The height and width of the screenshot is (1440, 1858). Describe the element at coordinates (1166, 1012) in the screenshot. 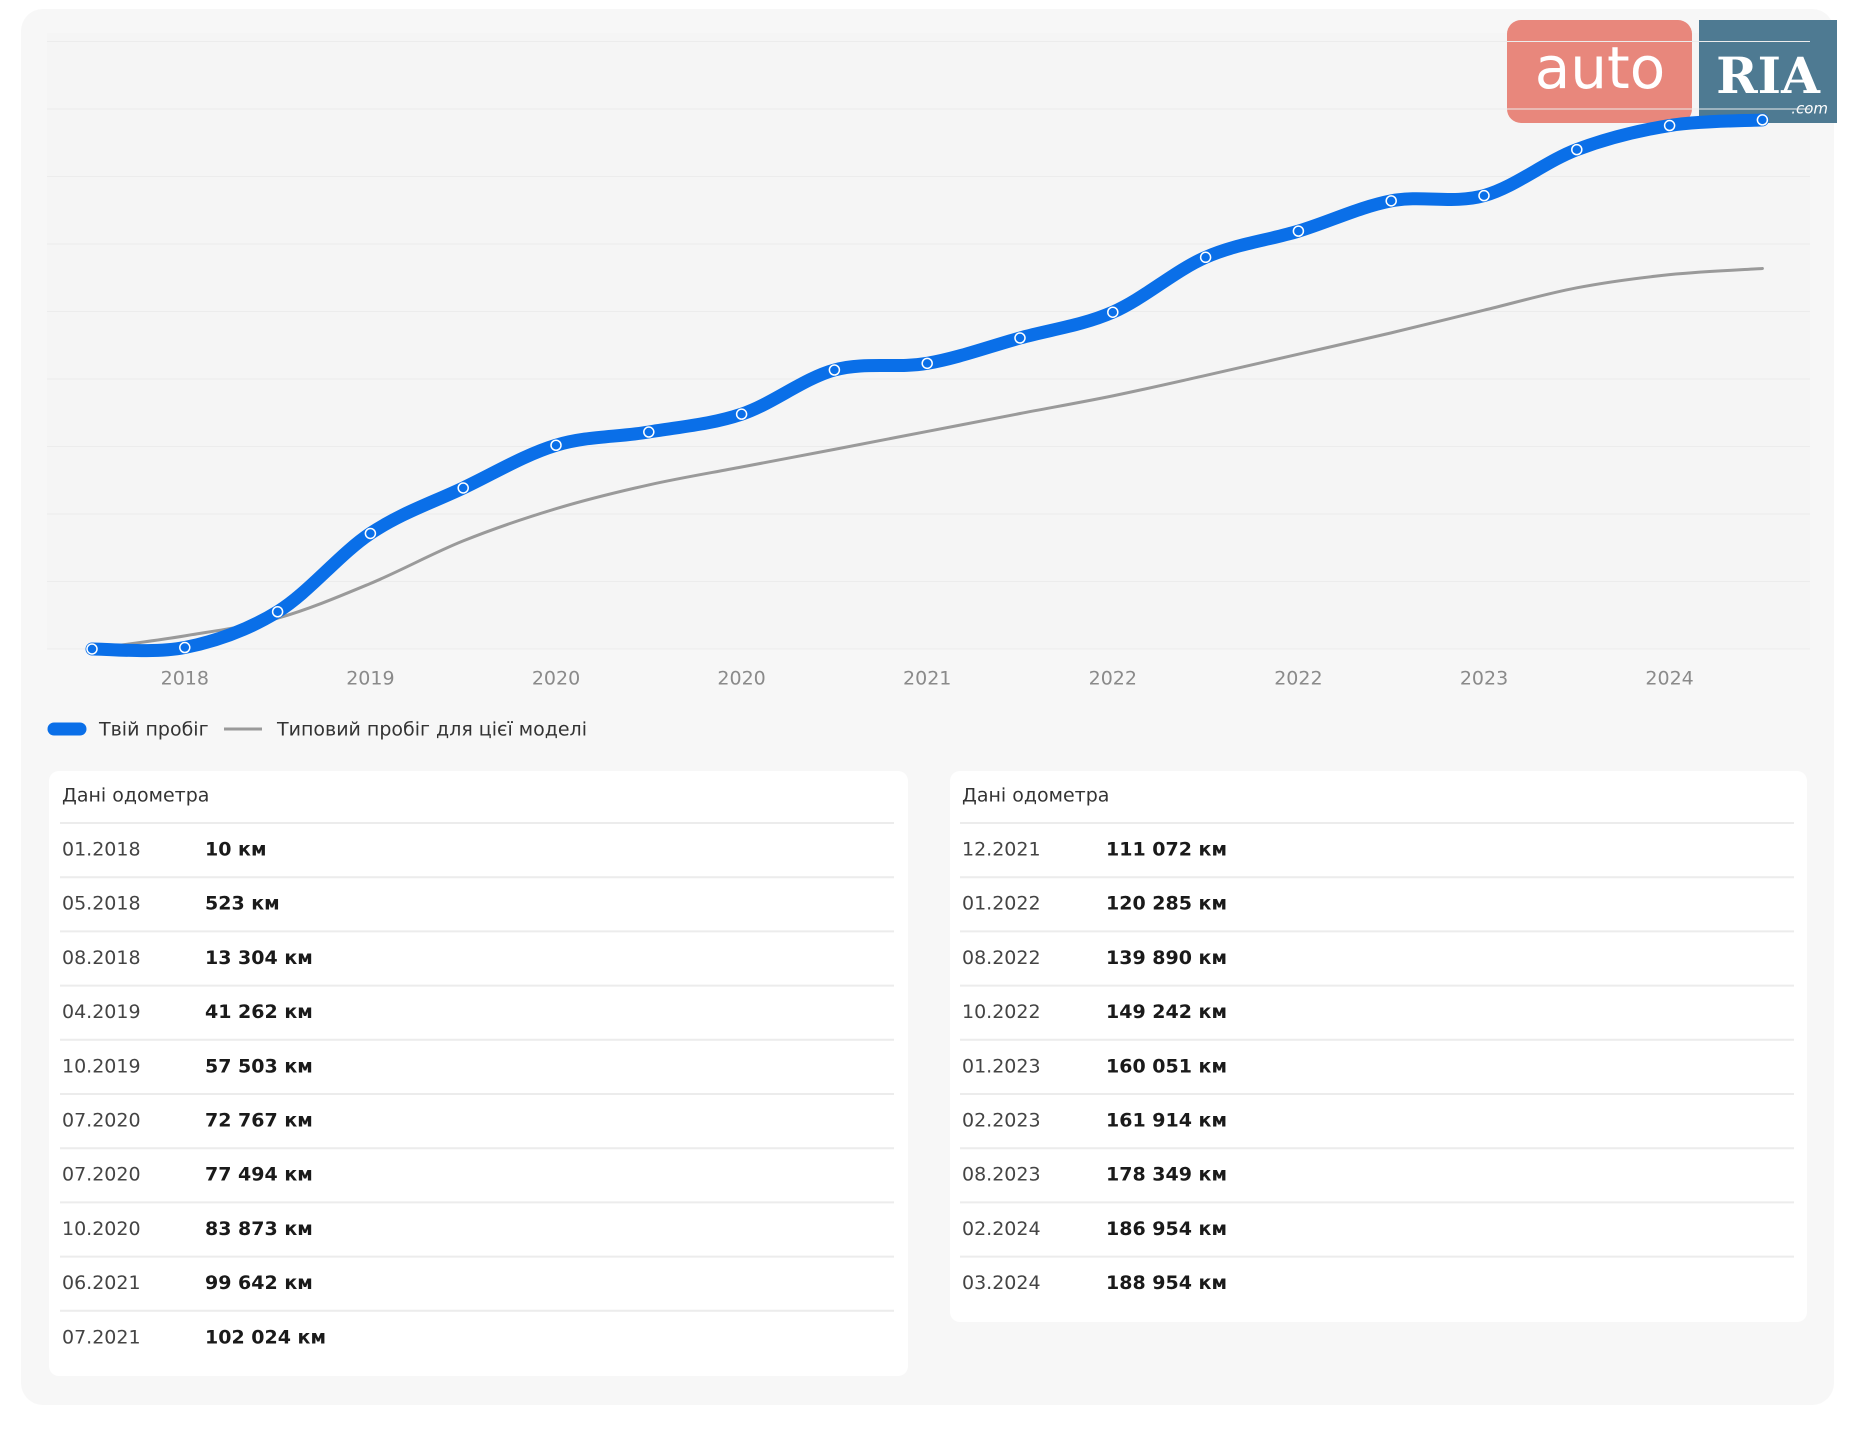

I see `table-value: 149 242 км` at that location.